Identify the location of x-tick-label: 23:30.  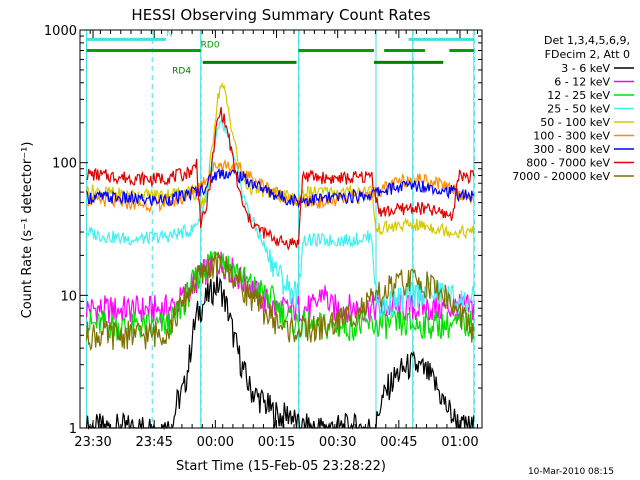
(92, 442).